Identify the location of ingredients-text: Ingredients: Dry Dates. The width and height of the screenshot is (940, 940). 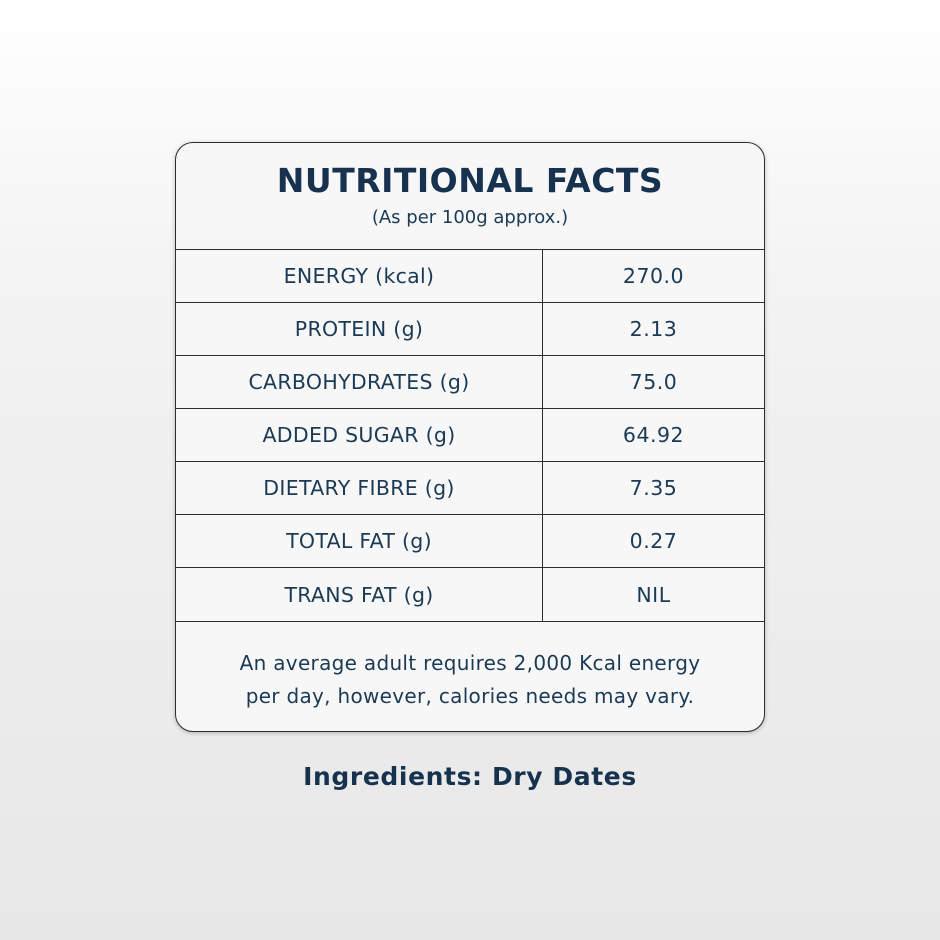
(470, 776).